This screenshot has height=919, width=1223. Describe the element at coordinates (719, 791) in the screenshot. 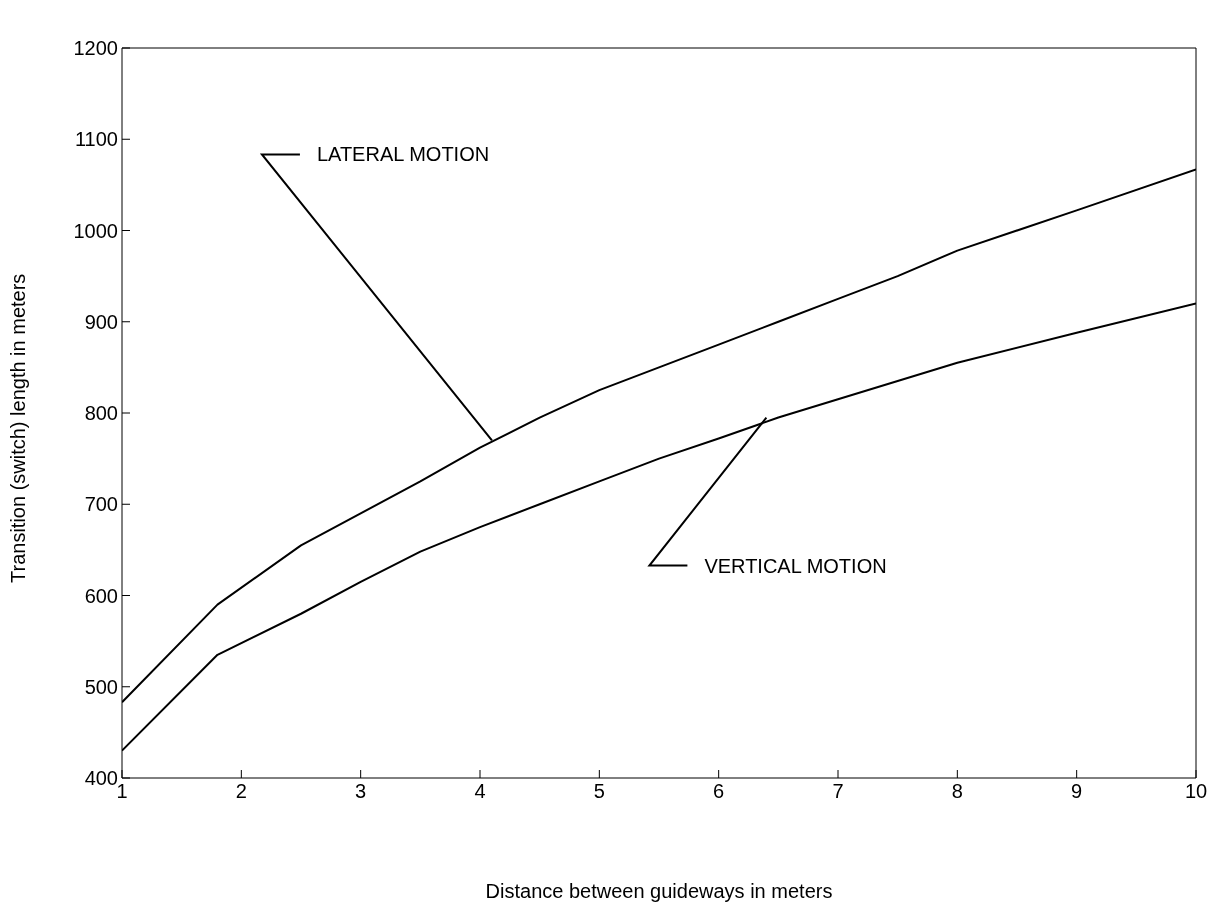

I see `x-tick-label: 6` at that location.